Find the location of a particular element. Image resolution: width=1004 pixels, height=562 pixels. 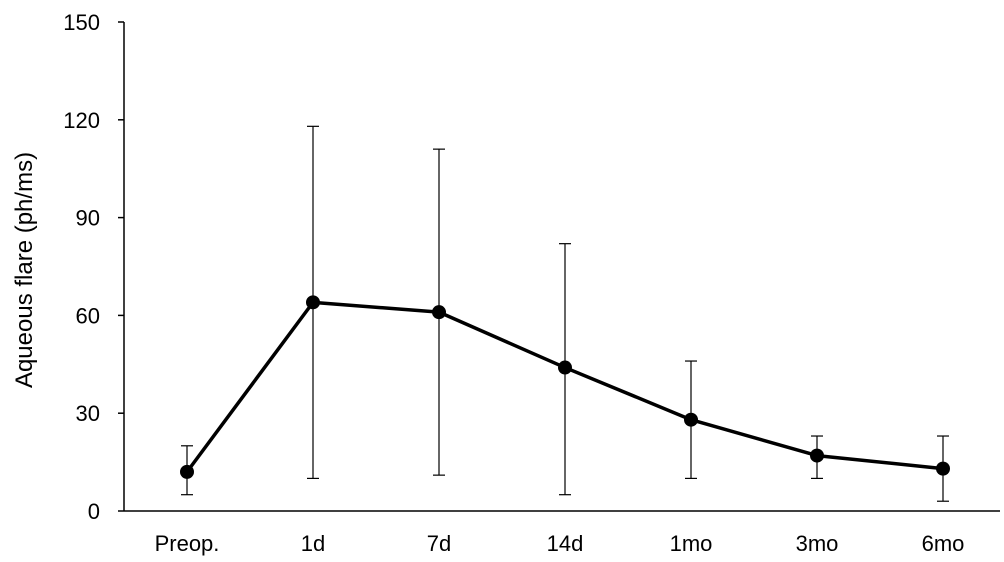

y-tick-label: 60 is located at coordinates (88, 315).